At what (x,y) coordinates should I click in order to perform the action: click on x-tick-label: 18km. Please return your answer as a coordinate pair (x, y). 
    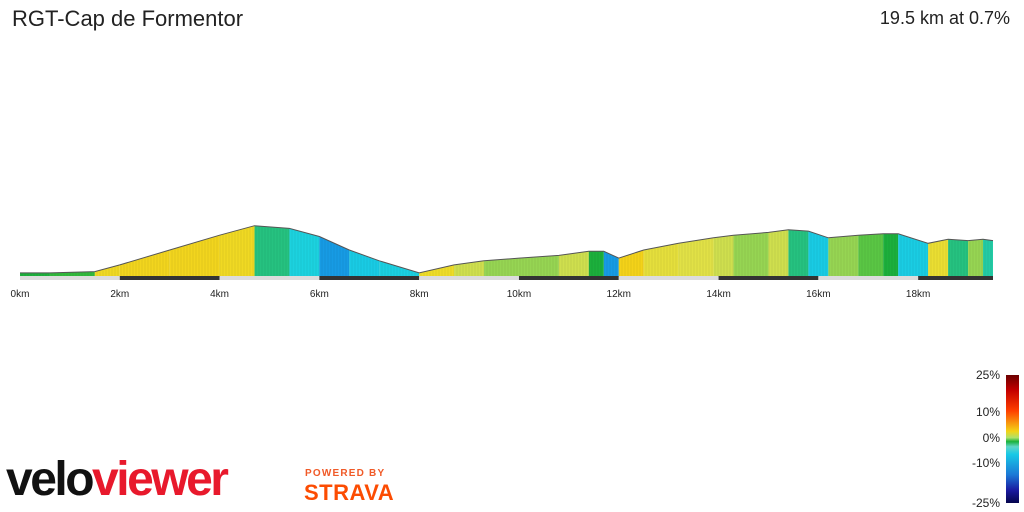
    Looking at the image, I should click on (918, 294).